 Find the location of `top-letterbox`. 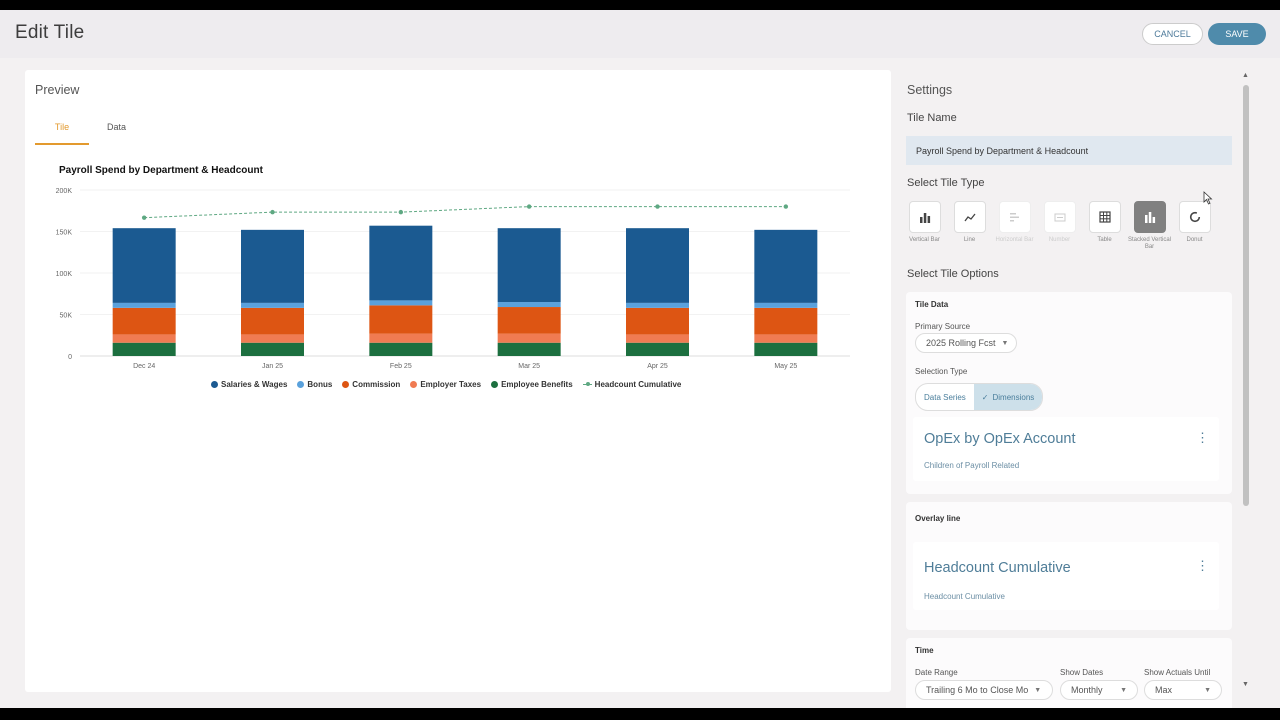

top-letterbox is located at coordinates (640, 5).